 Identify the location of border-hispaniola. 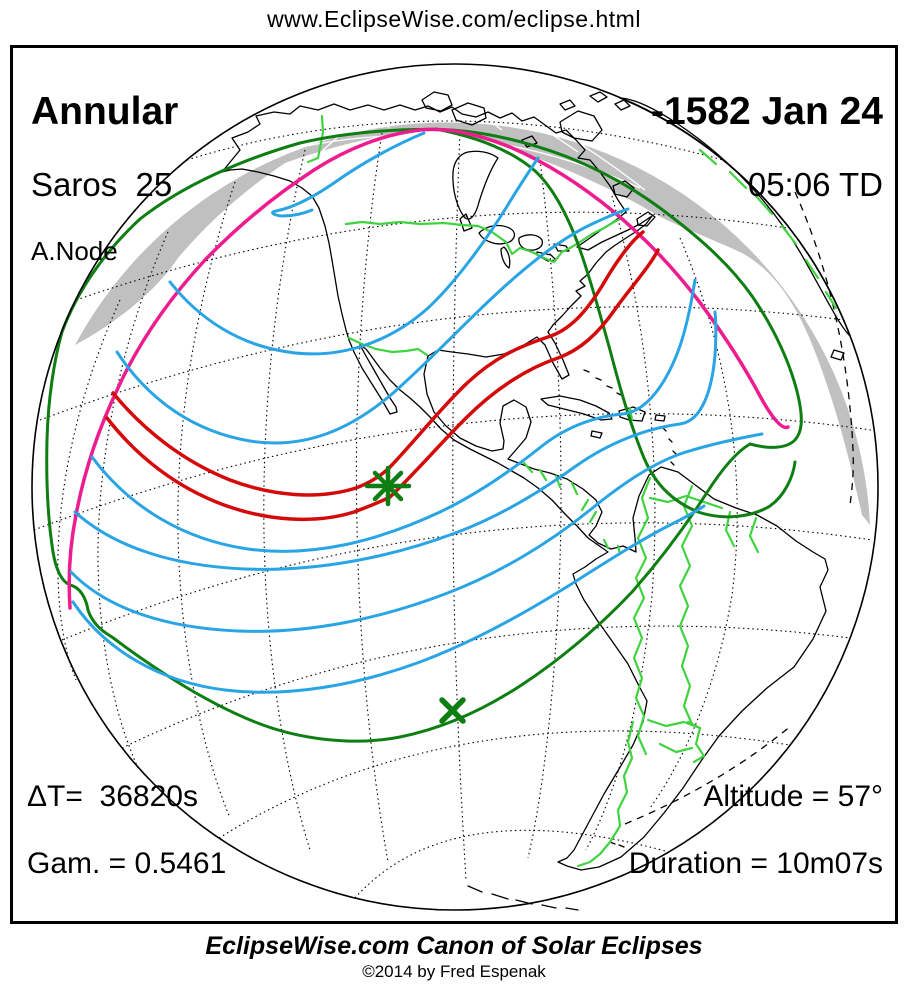
(631, 414).